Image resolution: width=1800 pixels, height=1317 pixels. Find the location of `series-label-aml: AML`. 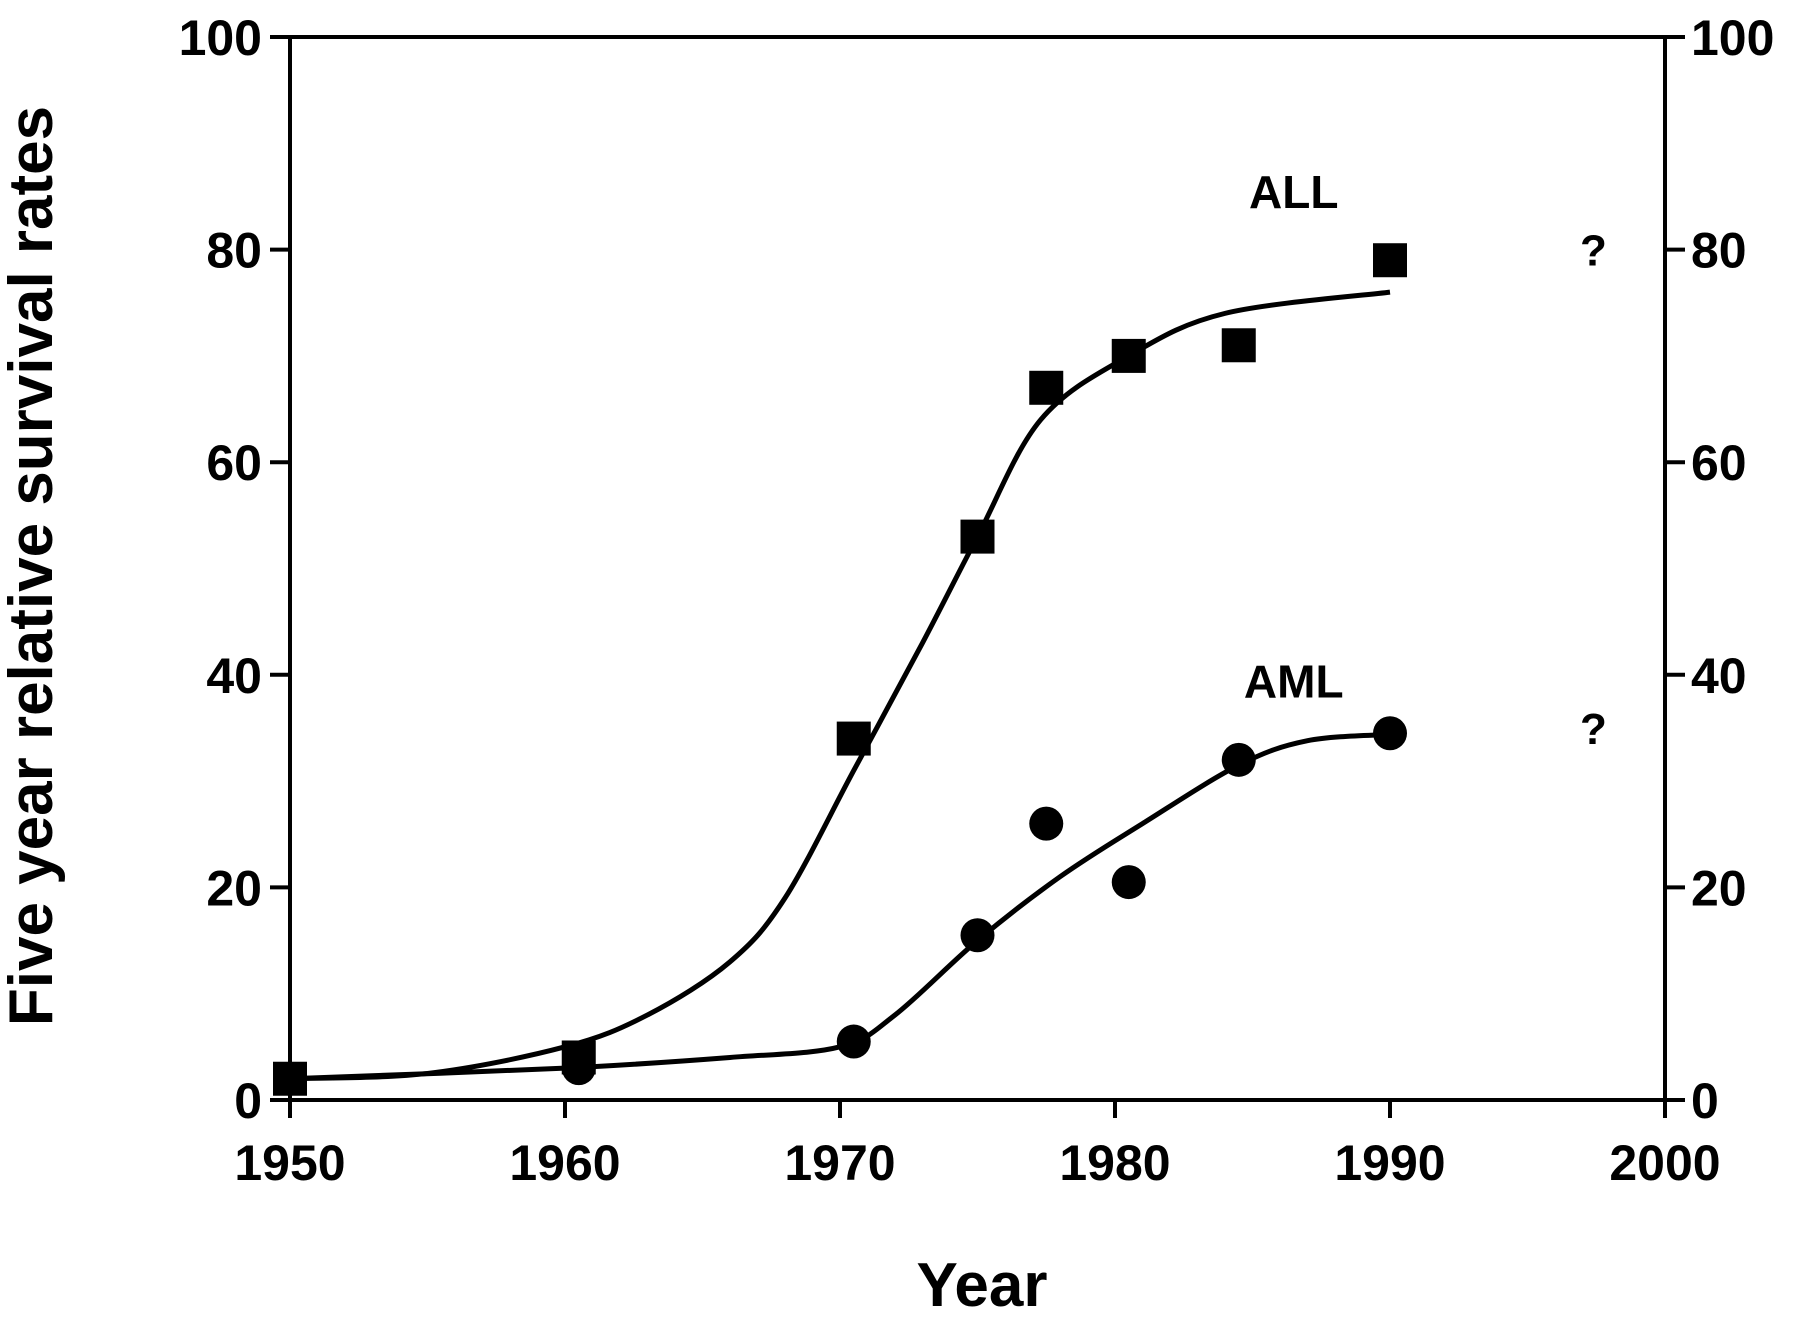

series-label-aml: AML is located at coordinates (1294, 681).